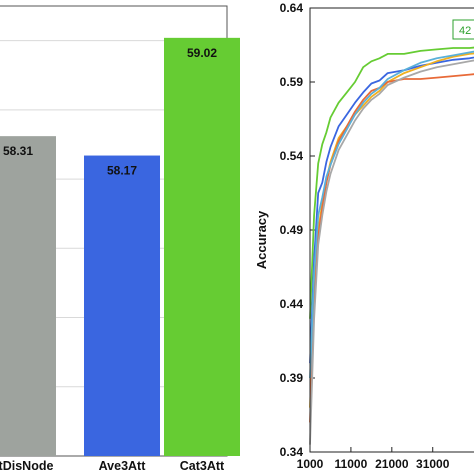 This screenshot has width=474, height=474. Describe the element at coordinates (292, 156) in the screenshot. I see `y-tick-label: 0.54` at that location.